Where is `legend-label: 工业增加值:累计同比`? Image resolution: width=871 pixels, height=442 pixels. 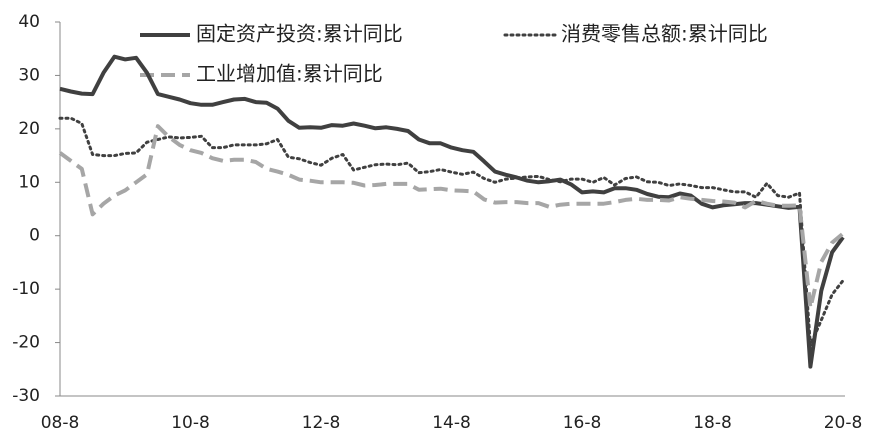
legend-label: 工业增加值:累计同比 is located at coordinates (289, 74).